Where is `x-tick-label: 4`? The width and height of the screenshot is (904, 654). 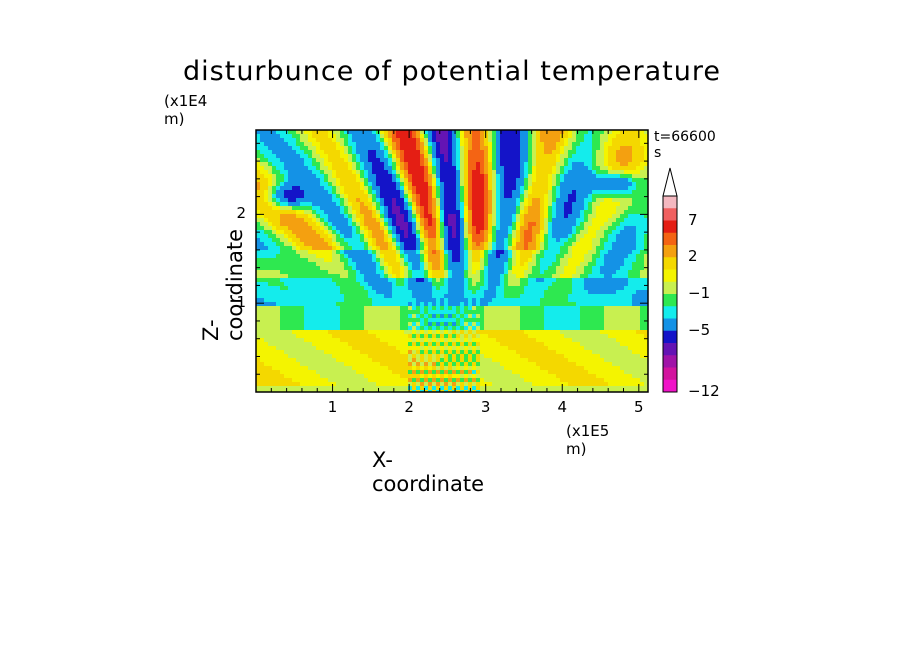
x-tick-label: 4 is located at coordinates (562, 407).